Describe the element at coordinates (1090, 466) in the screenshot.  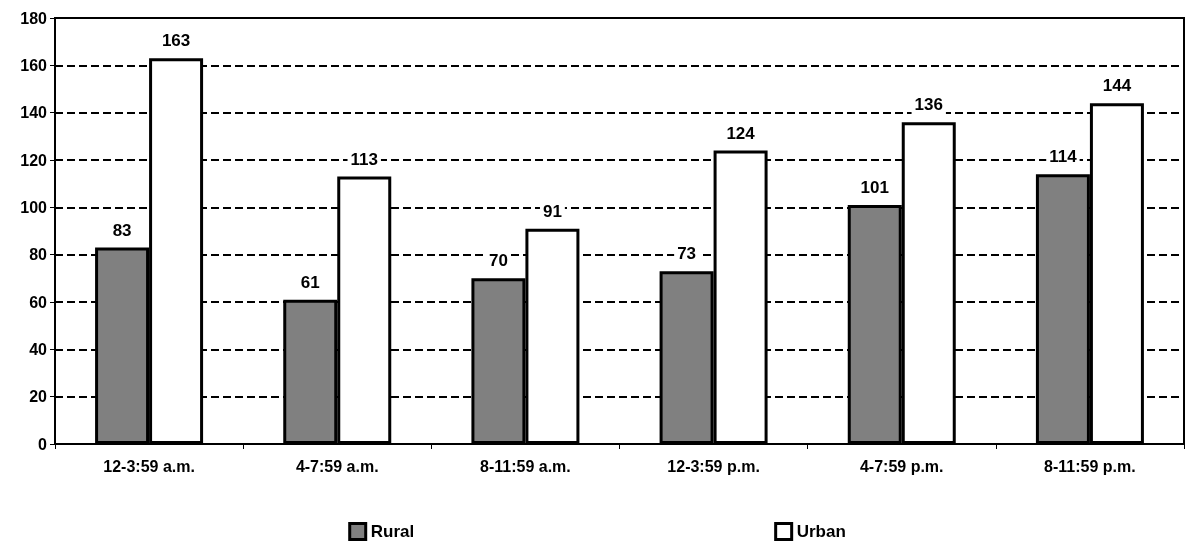
I see `x-tick-label: 8-11:59 p.m.` at that location.